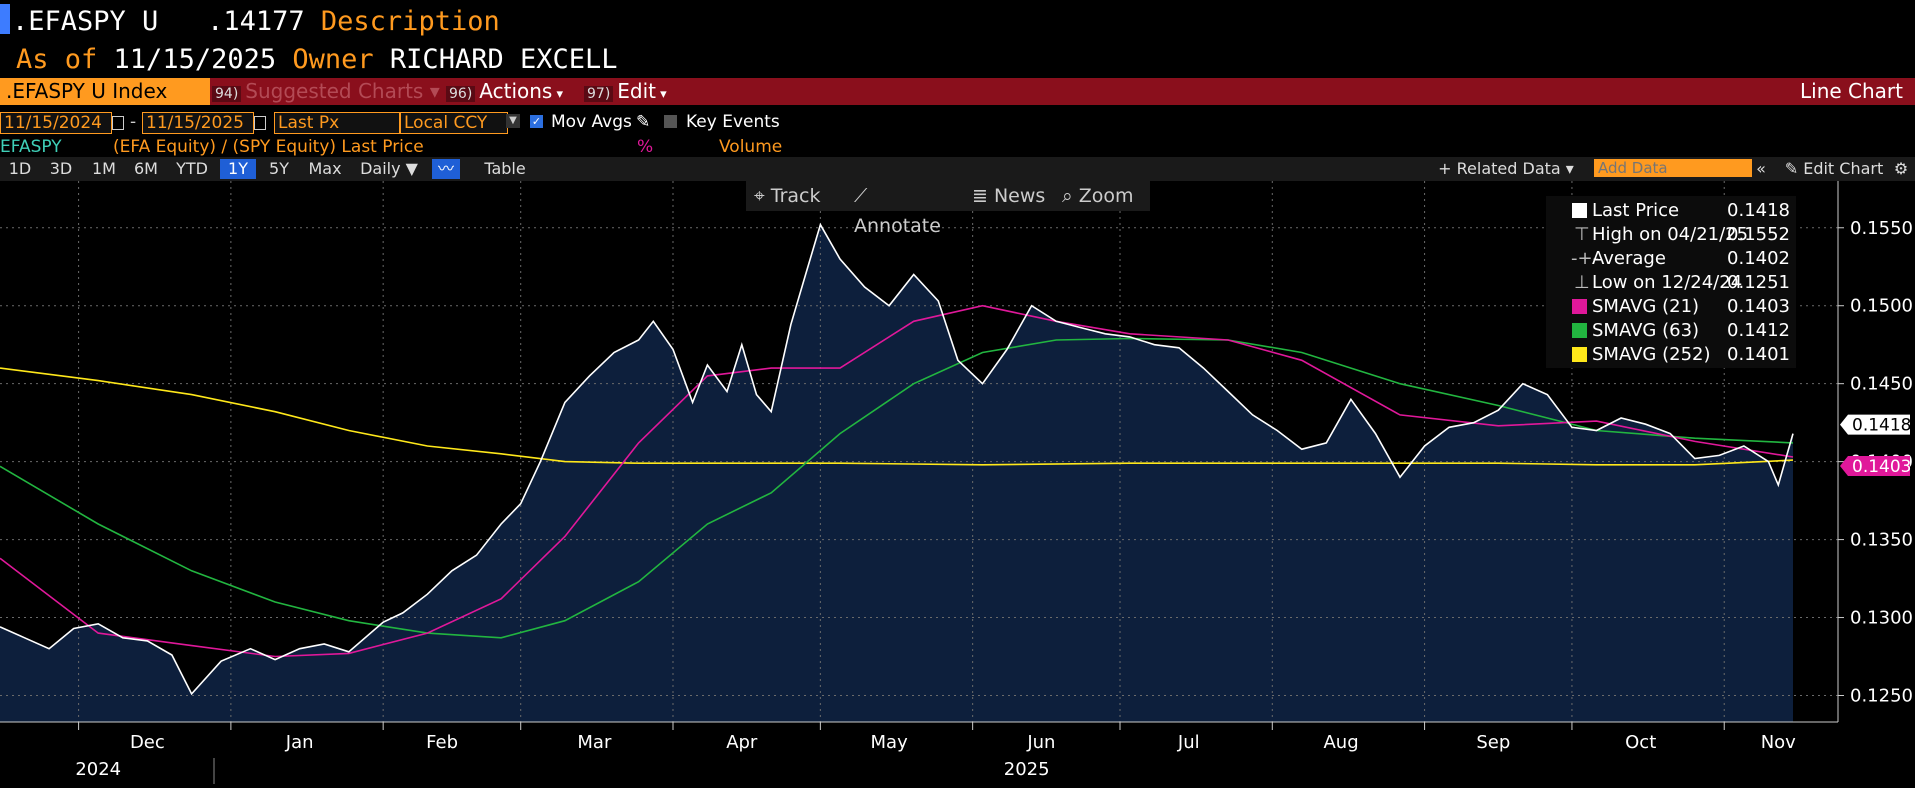 This screenshot has width=1915, height=788. I want to click on field-input: Last Px, so click(337, 123).